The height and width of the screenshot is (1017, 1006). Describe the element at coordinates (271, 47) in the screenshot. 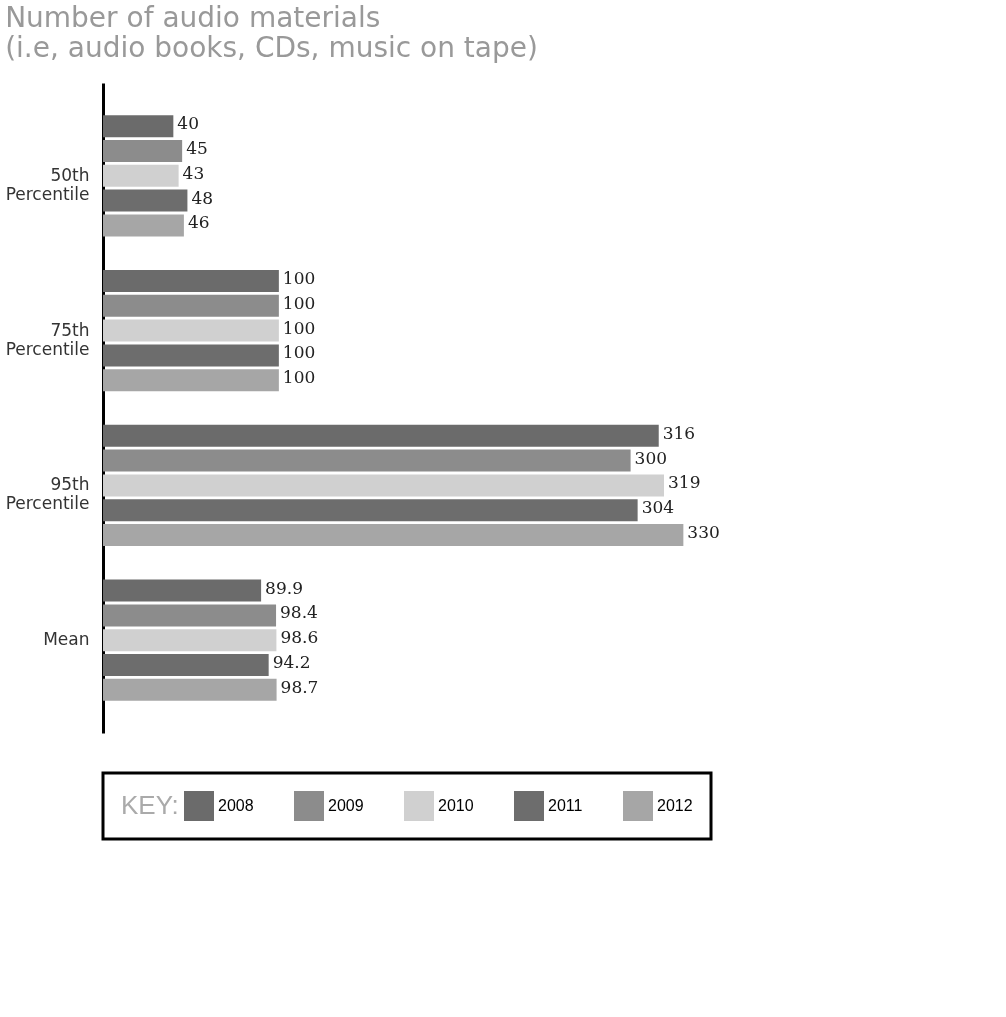

I see `text: (i.e, audio books, CDs, music on tape)` at that location.